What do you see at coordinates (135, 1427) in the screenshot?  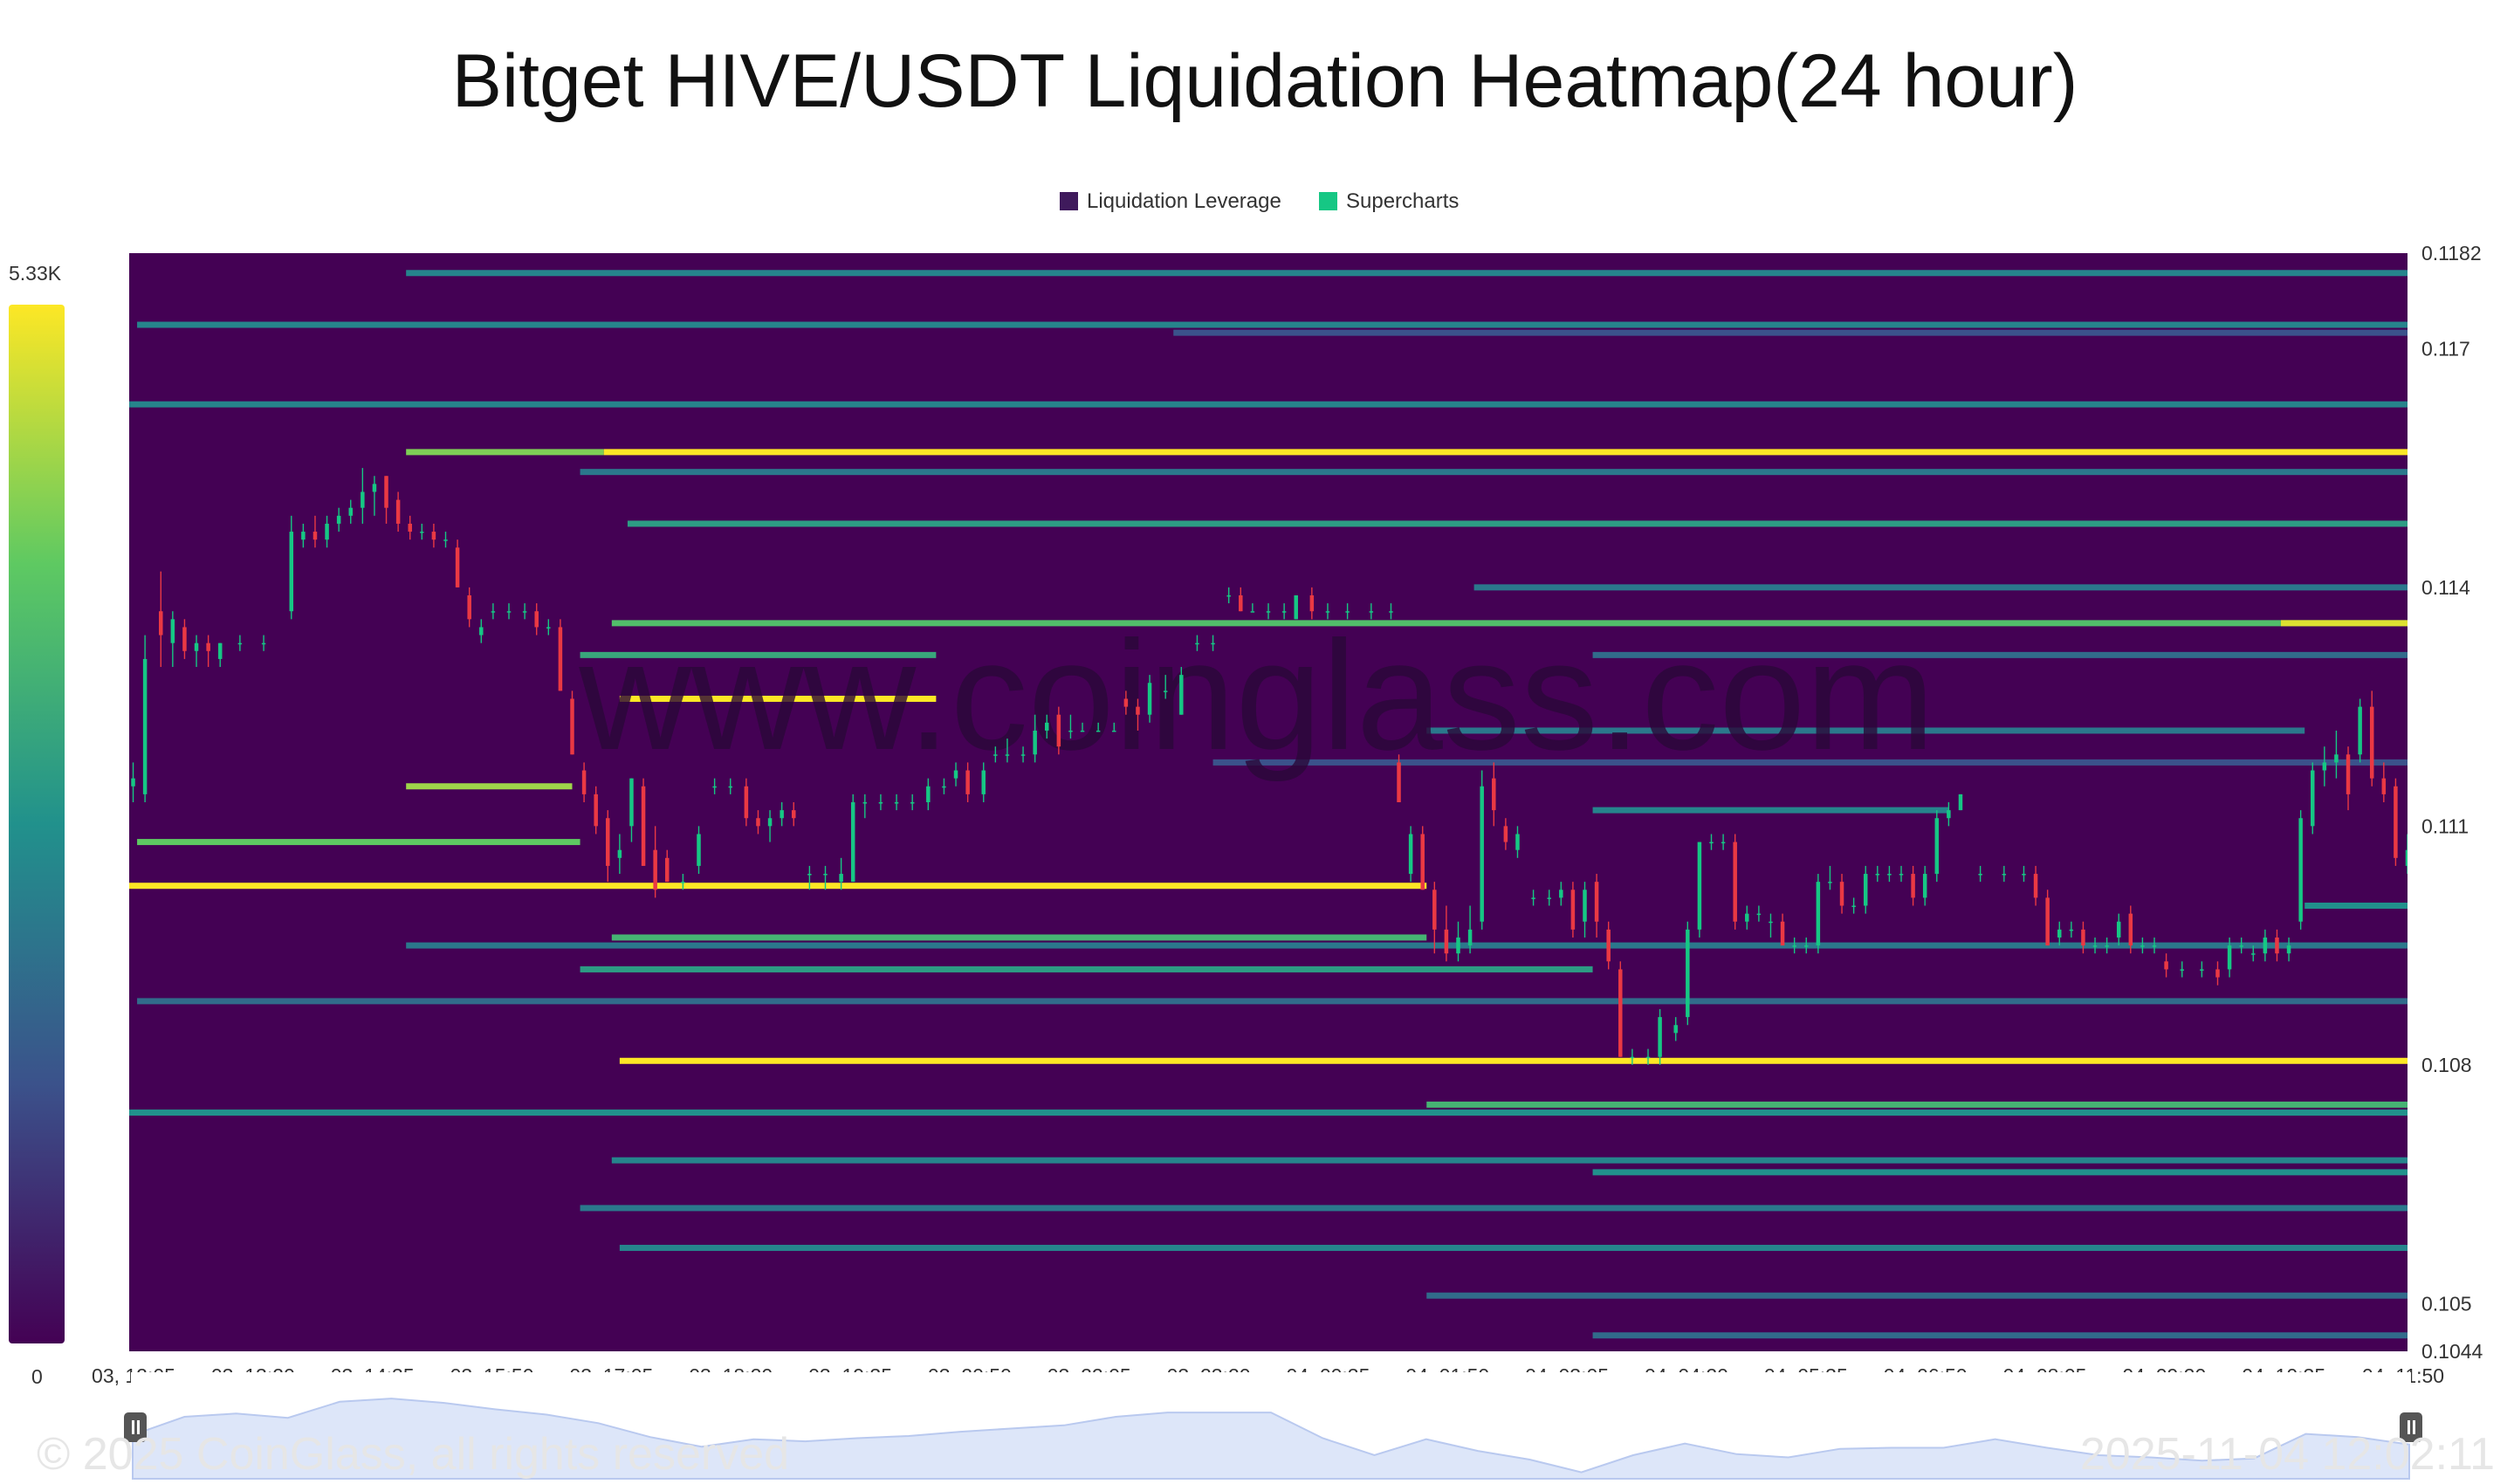 I see `navigator-handle-left` at bounding box center [135, 1427].